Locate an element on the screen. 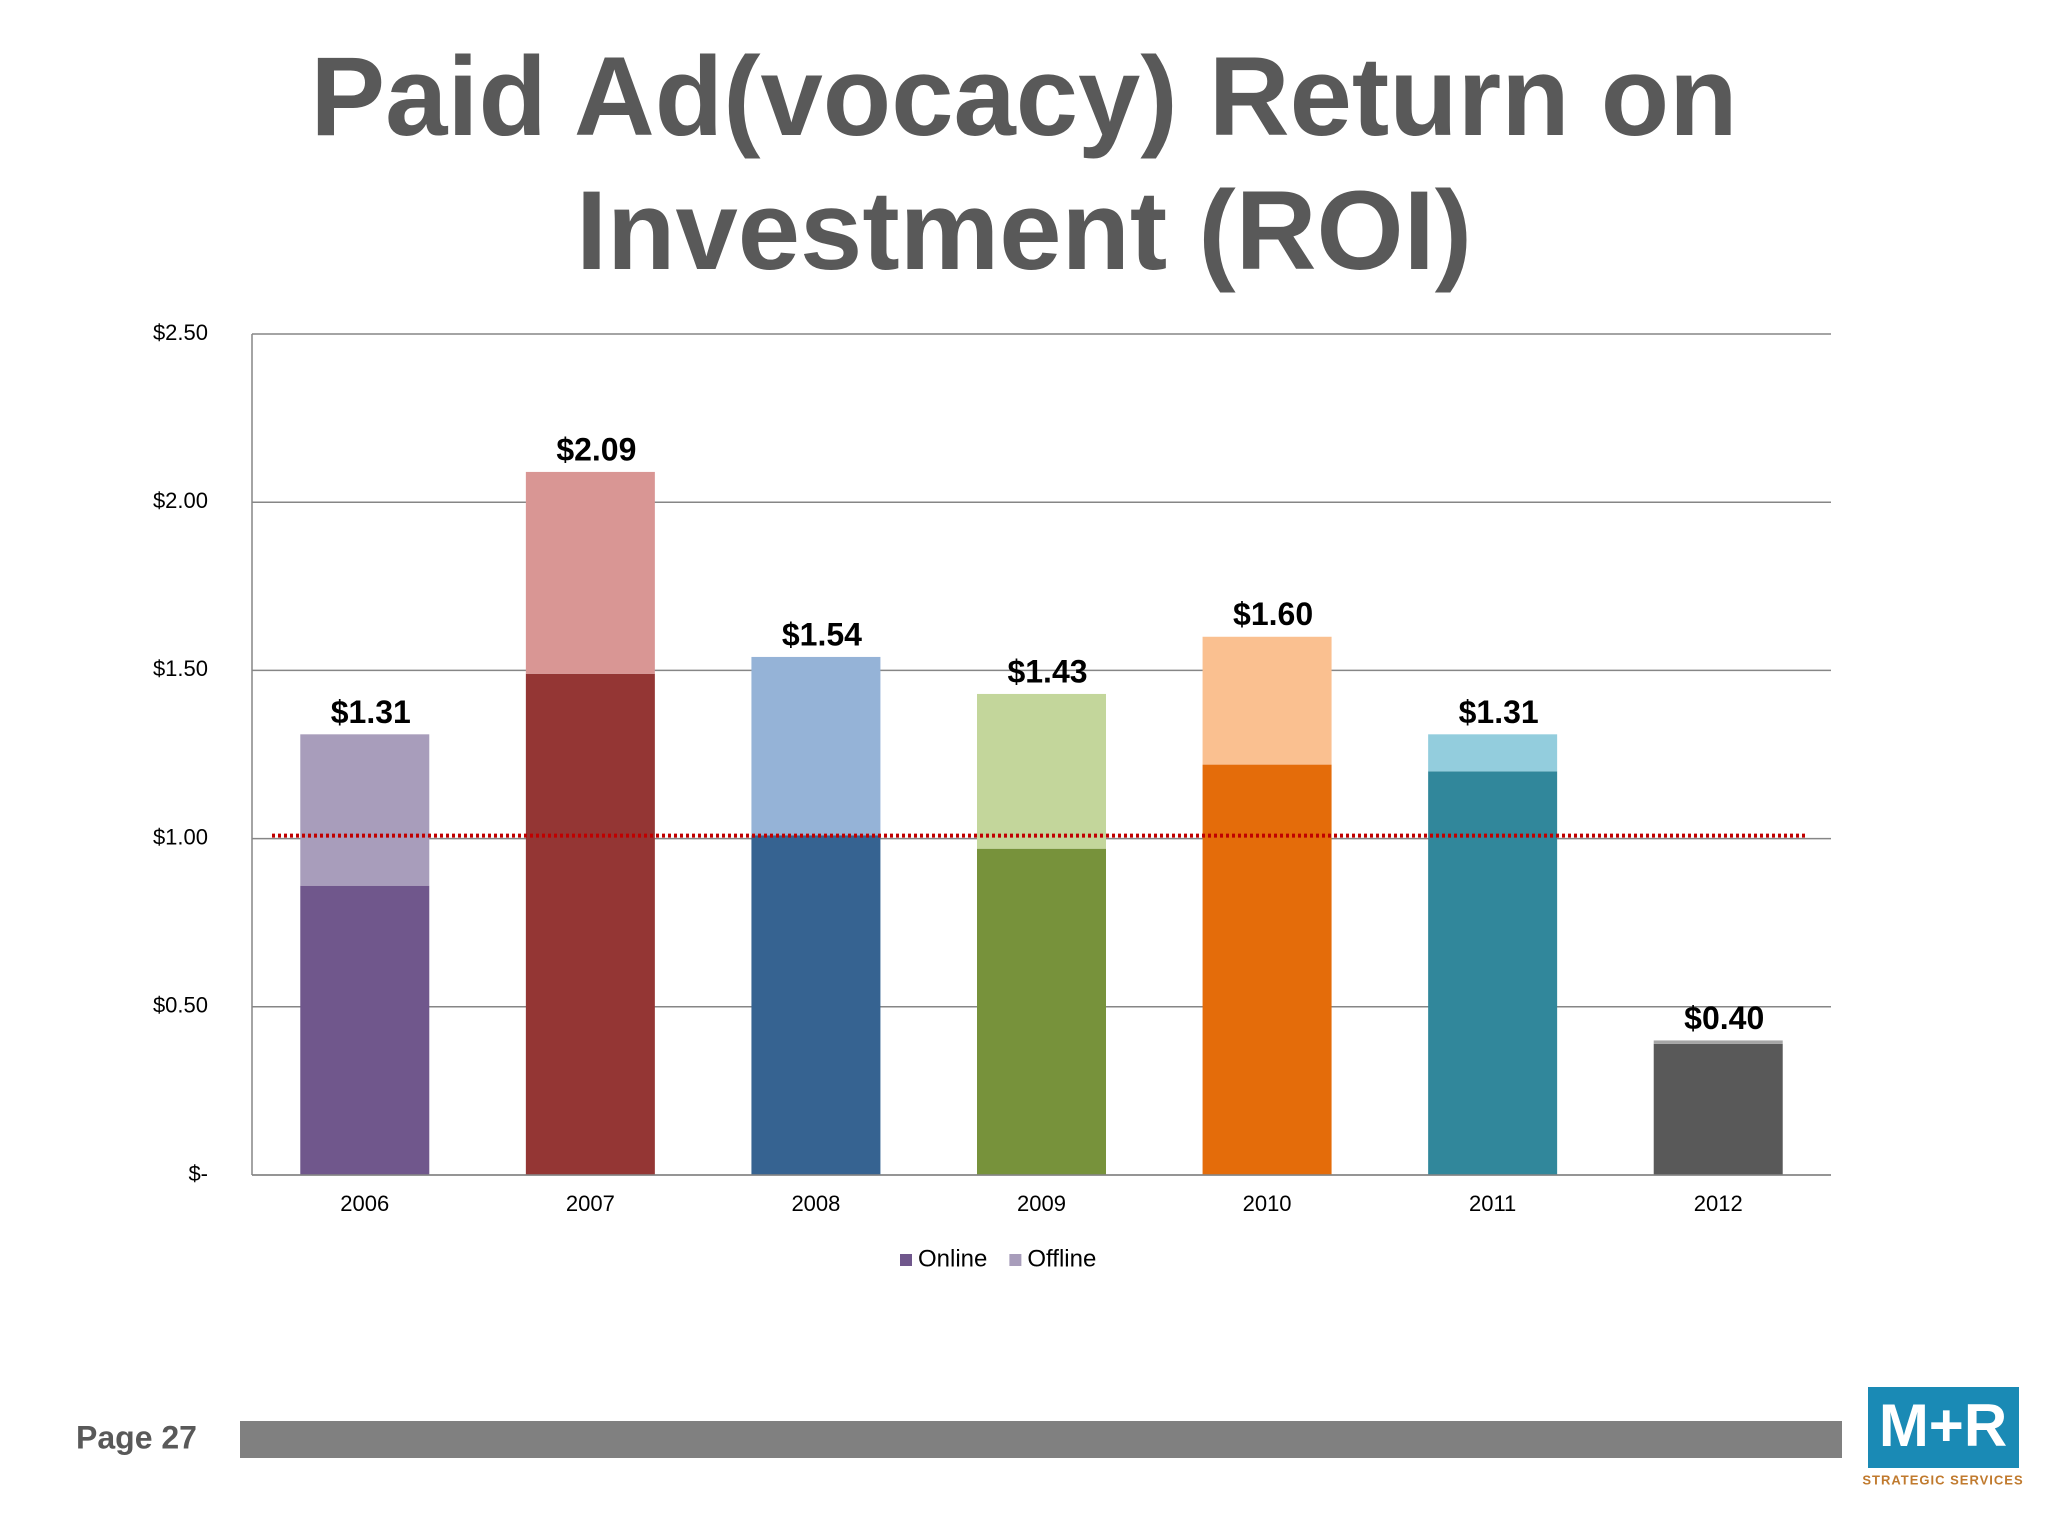 This screenshot has height=1536, width=2048. data-label: $1.54 is located at coordinates (822, 634).